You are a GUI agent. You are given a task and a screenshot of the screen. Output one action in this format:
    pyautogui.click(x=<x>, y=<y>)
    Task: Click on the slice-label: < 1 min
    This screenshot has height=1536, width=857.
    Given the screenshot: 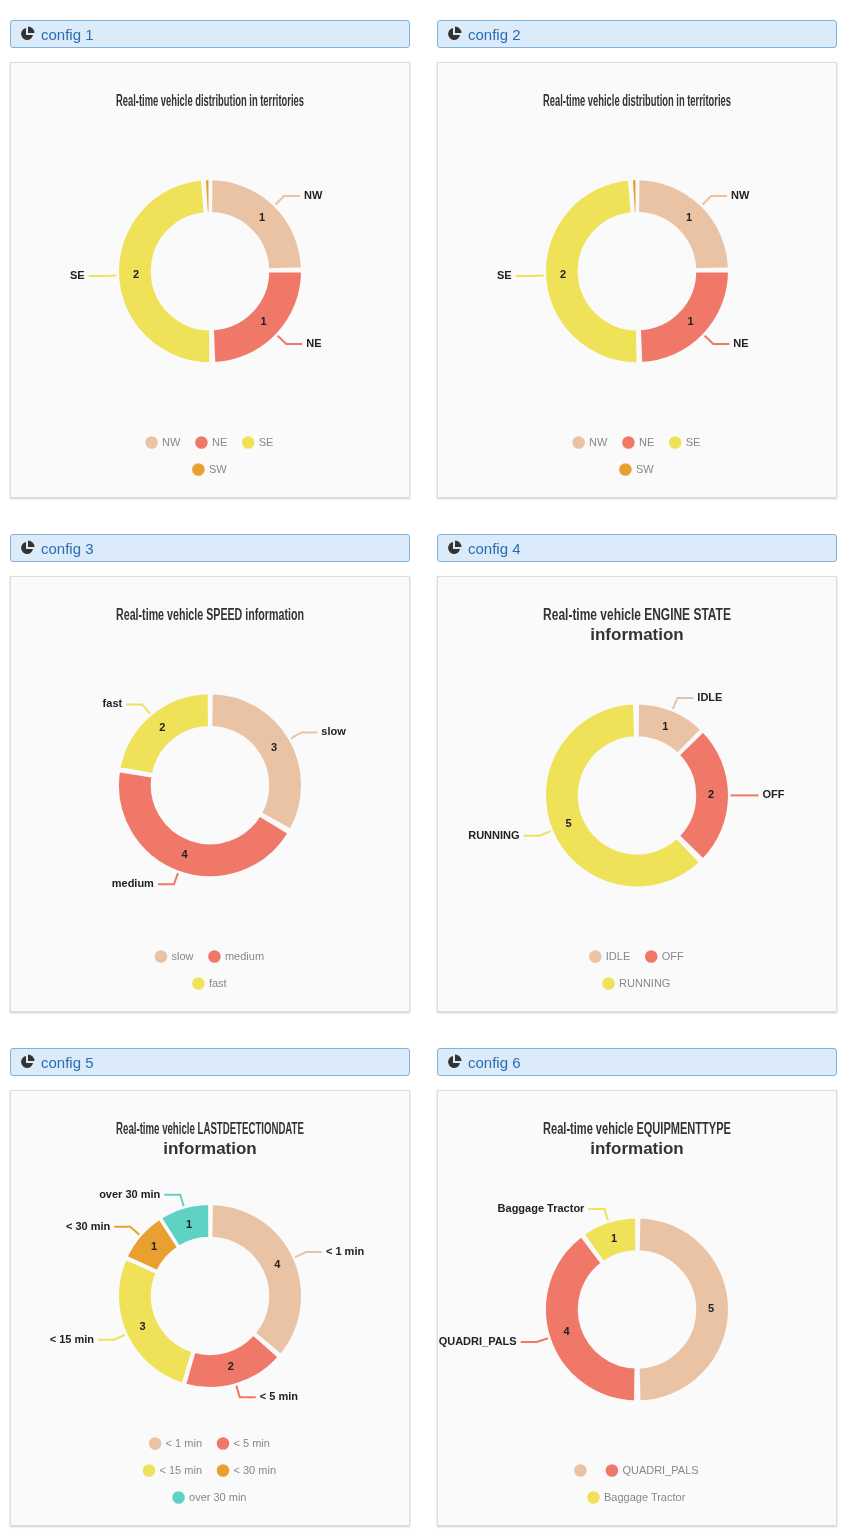 What is the action you would take?
    pyautogui.click(x=345, y=1251)
    